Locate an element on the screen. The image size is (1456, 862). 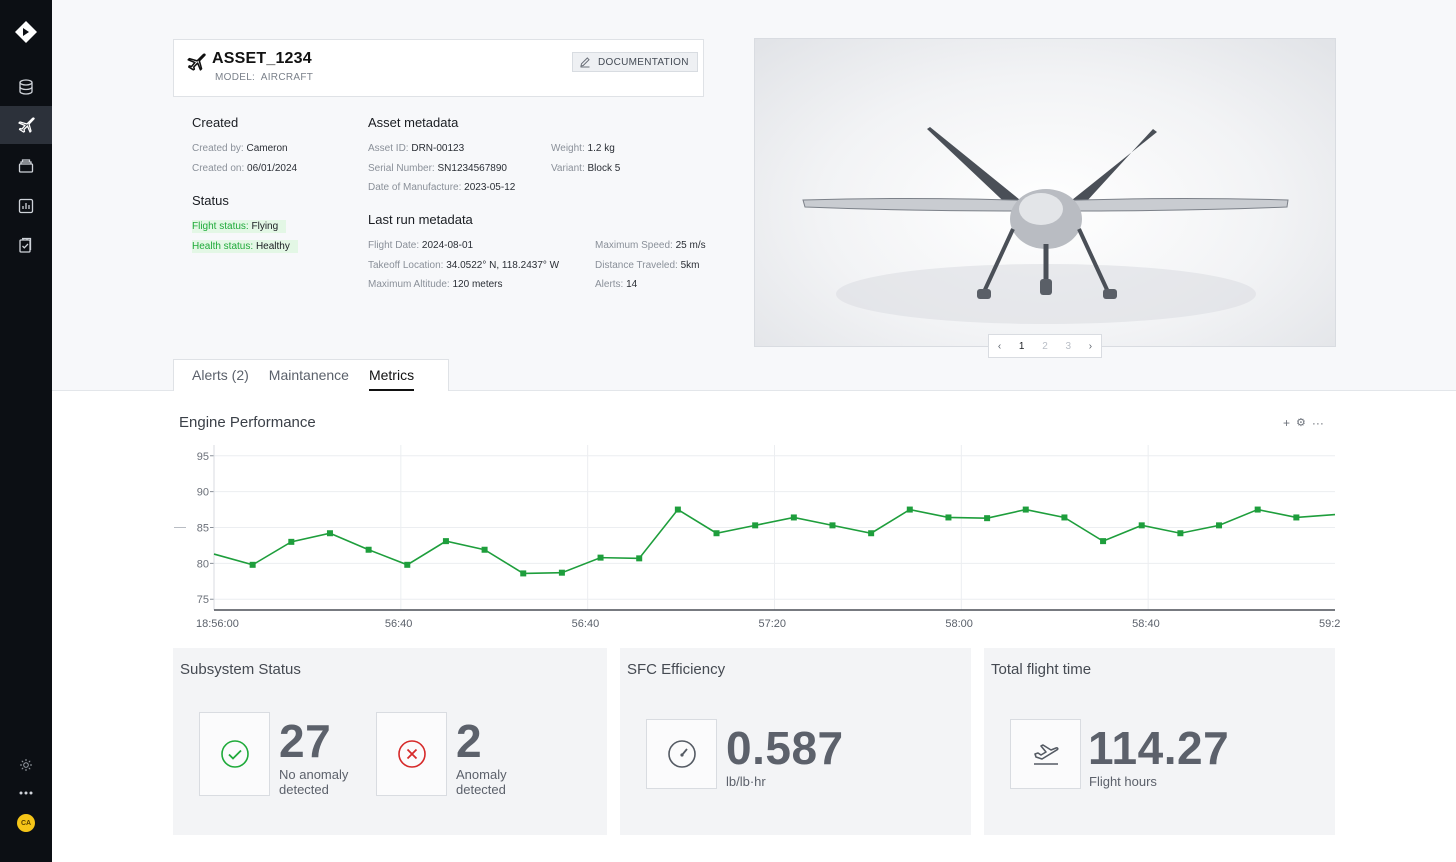
more-icon: ··· is located at coordinates (1317, 423).